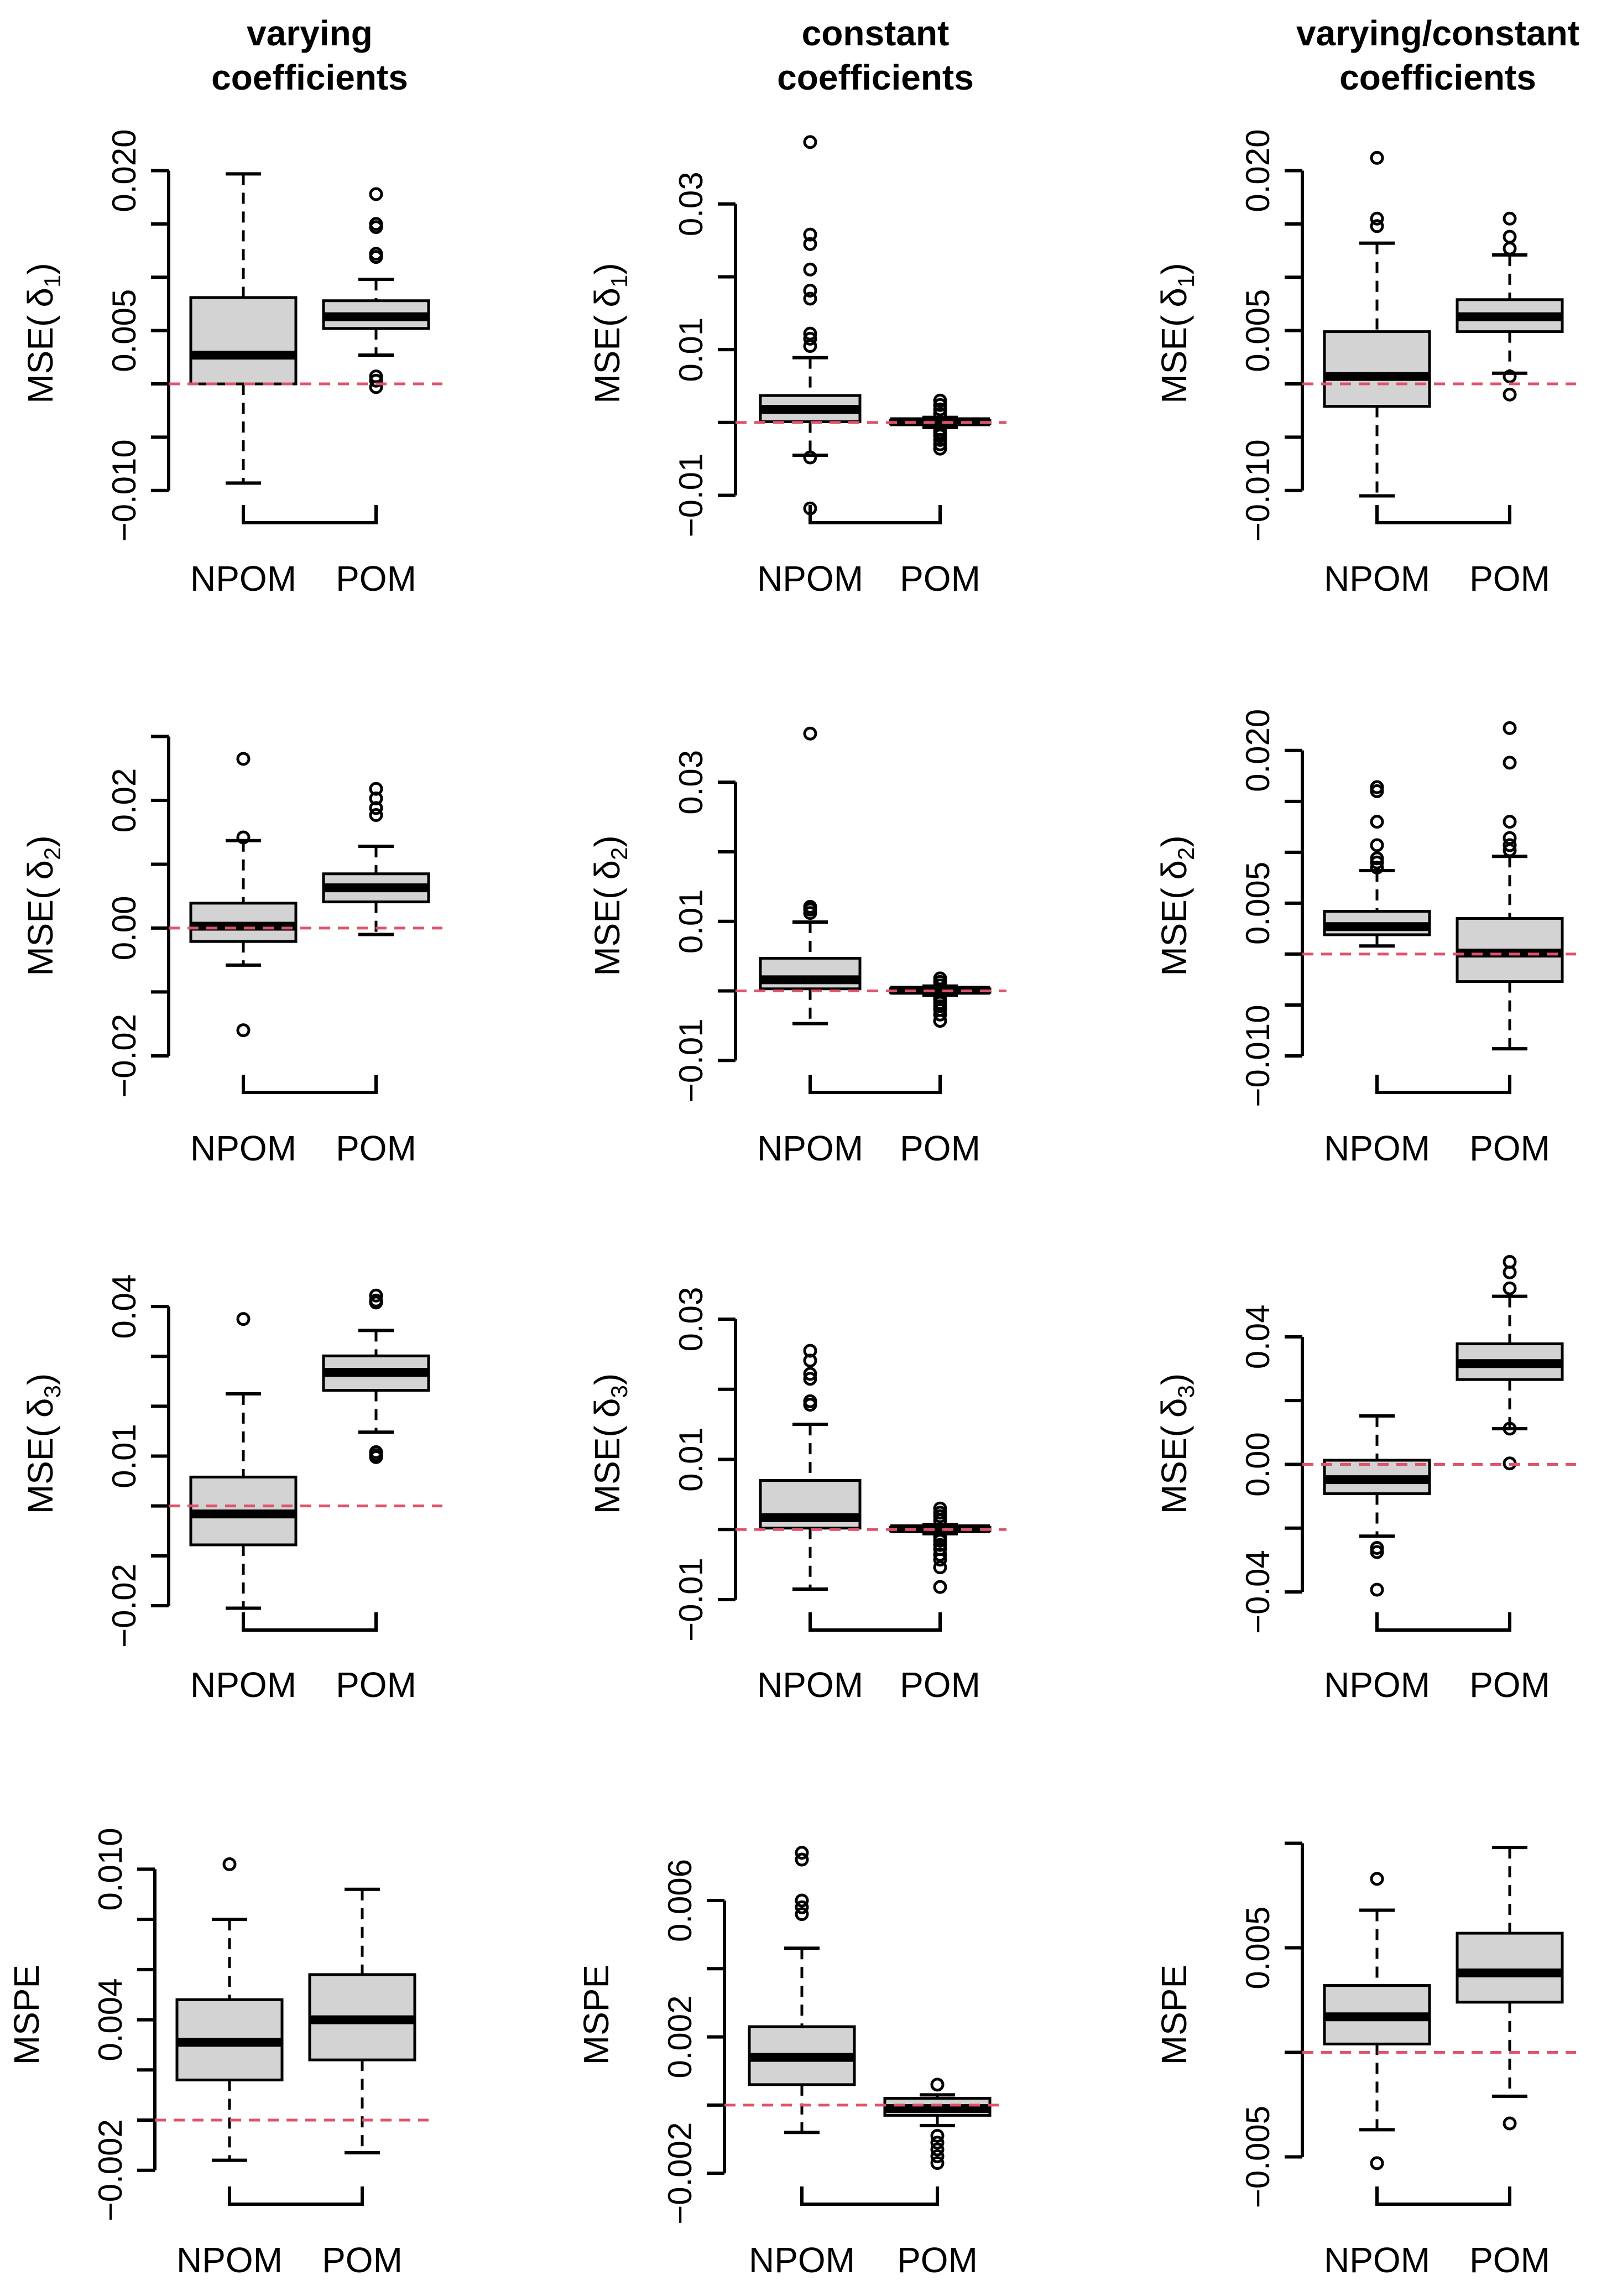 This screenshot has width=1617, height=2296. Describe the element at coordinates (1257, 1947) in the screenshot. I see `y-tick-label: 0.005` at that location.